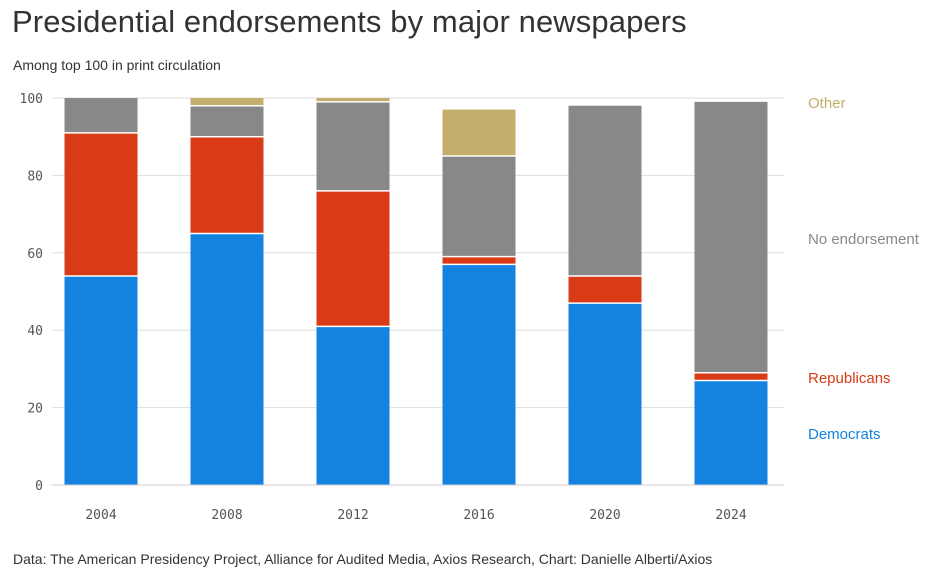 This screenshot has width=936, height=580. Describe the element at coordinates (604, 515) in the screenshot. I see `x-tick-label: 2020` at that location.